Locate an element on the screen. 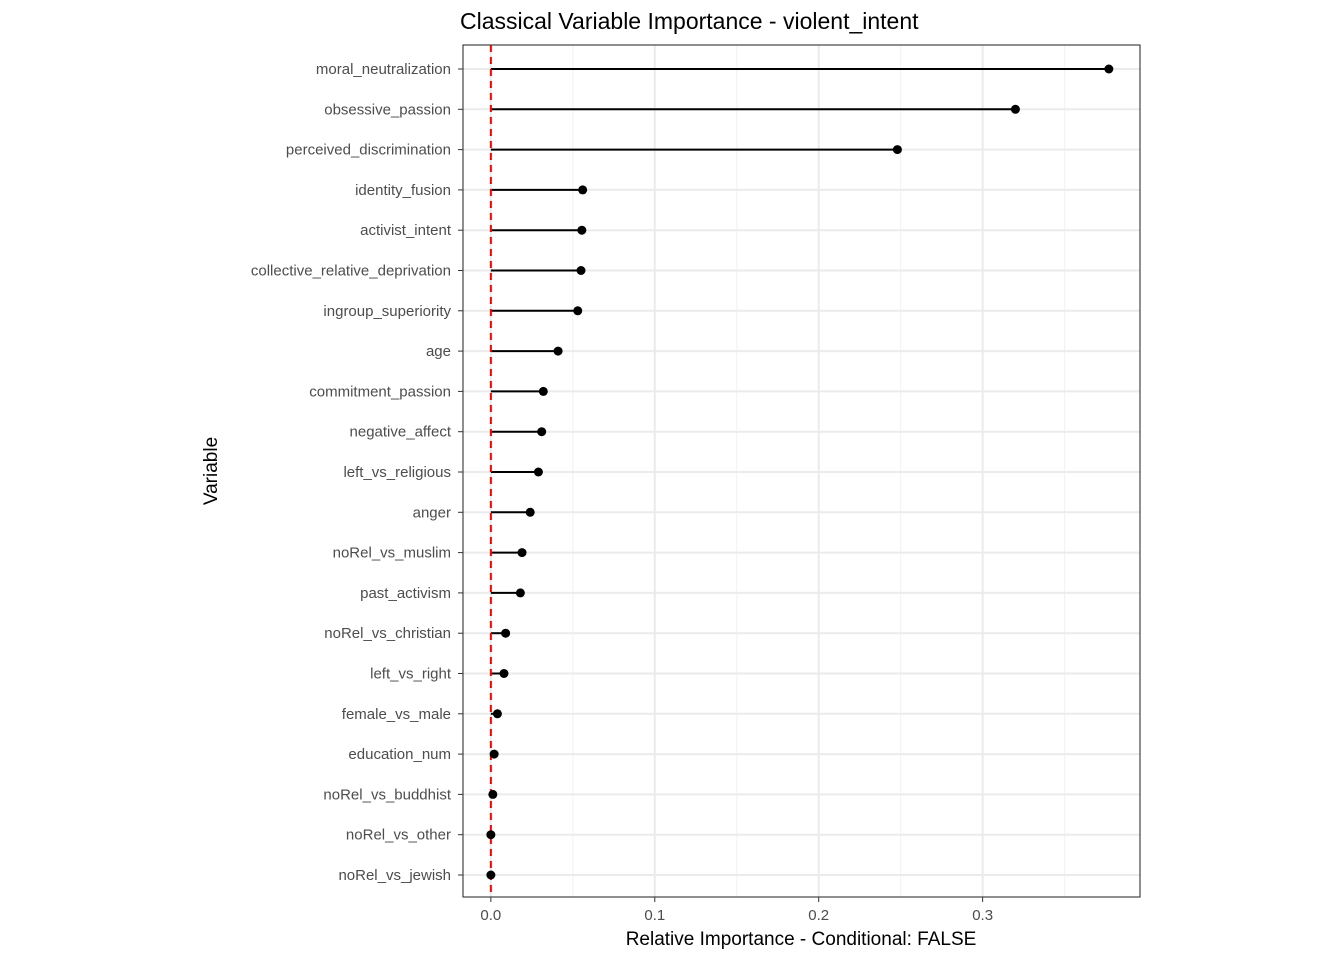 The width and height of the screenshot is (1344, 965). y-tick-label: anger is located at coordinates (432, 512).